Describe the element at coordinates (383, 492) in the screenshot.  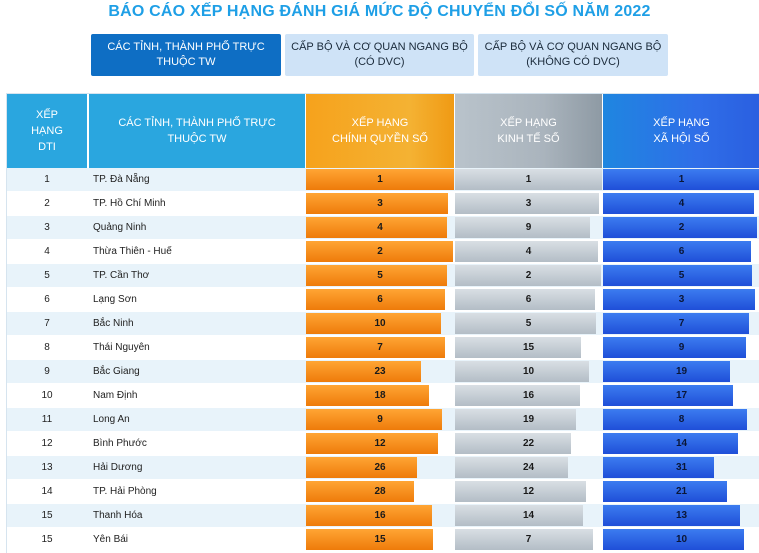
I see `table-row: 14 TP. Hải Phòng 28 12 21` at that location.